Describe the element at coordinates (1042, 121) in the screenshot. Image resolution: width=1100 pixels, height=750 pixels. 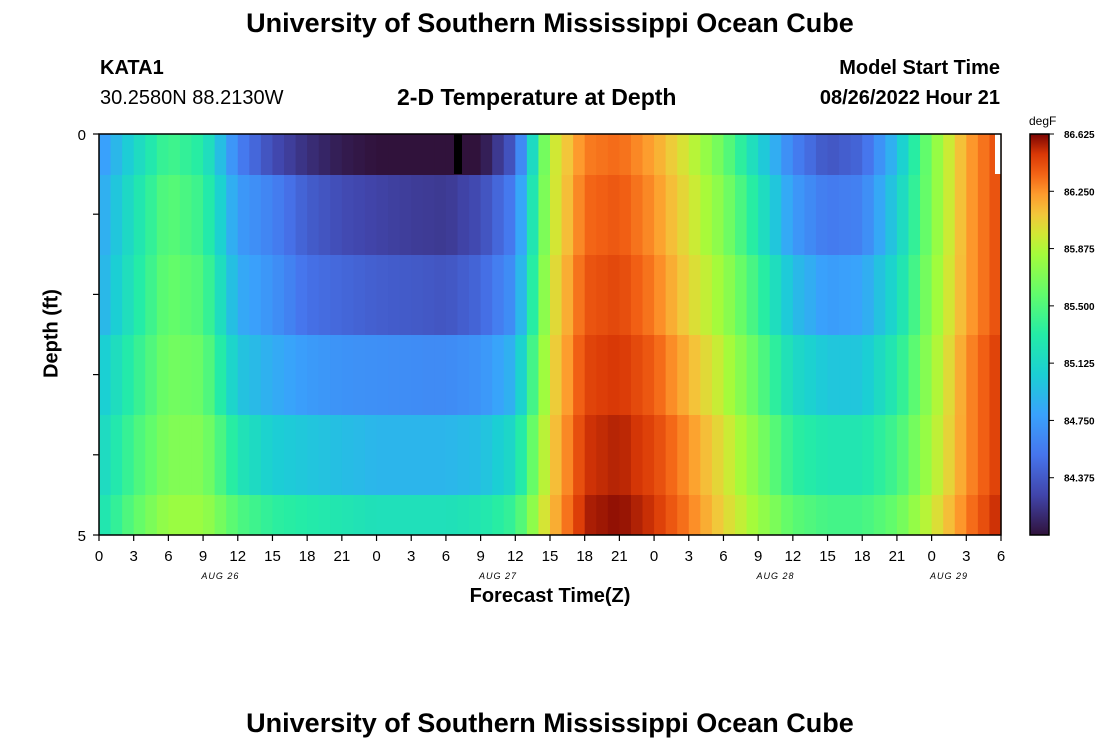
I see `colorbar-unit: degF` at that location.